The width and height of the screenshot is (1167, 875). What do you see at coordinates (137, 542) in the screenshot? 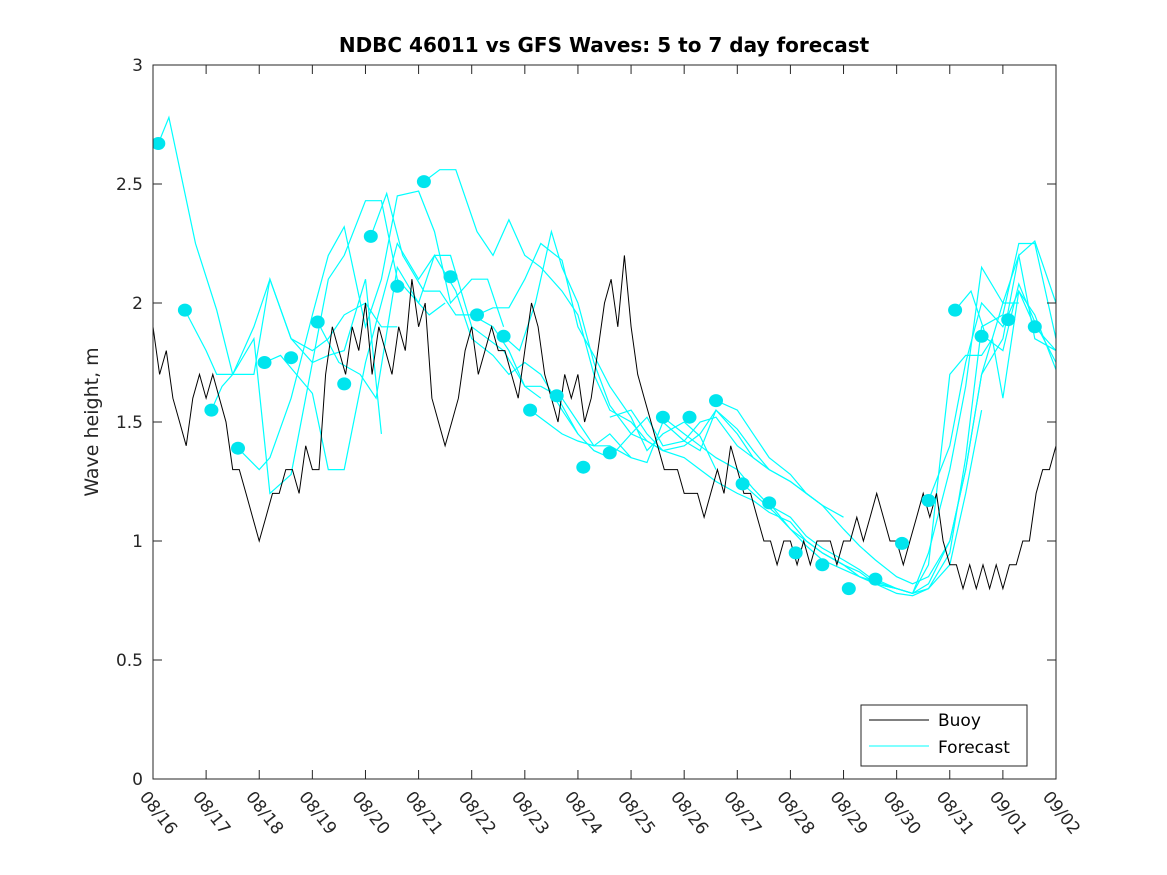
I see `y-tick-label: 1` at bounding box center [137, 542].